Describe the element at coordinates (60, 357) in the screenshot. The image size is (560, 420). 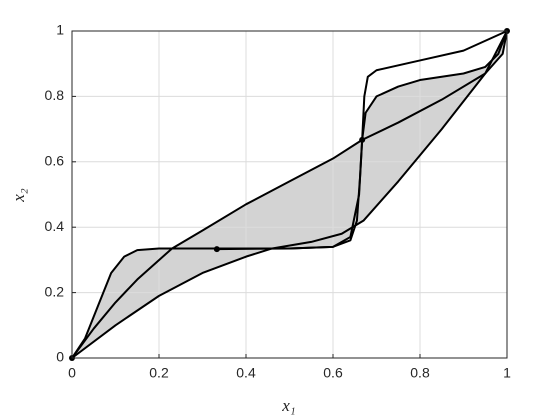
I see `y-tick-label: 0` at that location.